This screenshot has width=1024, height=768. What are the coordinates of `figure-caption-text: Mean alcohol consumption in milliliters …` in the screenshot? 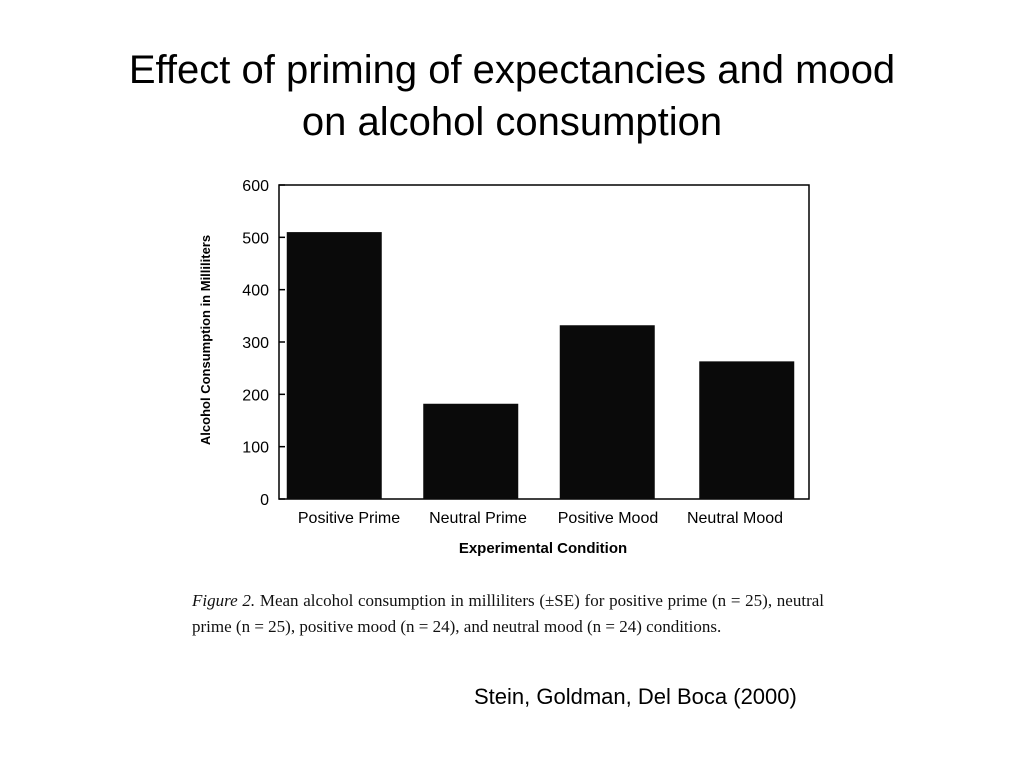 It's located at (508, 613).